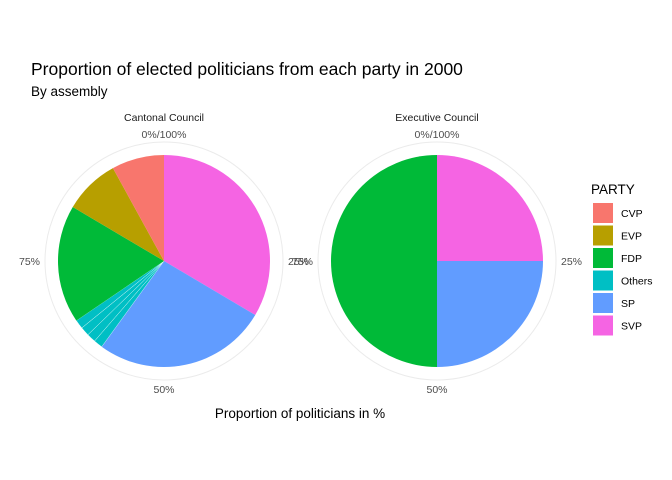 This screenshot has width=672, height=480. I want to click on slice-others, so click(120, 294).